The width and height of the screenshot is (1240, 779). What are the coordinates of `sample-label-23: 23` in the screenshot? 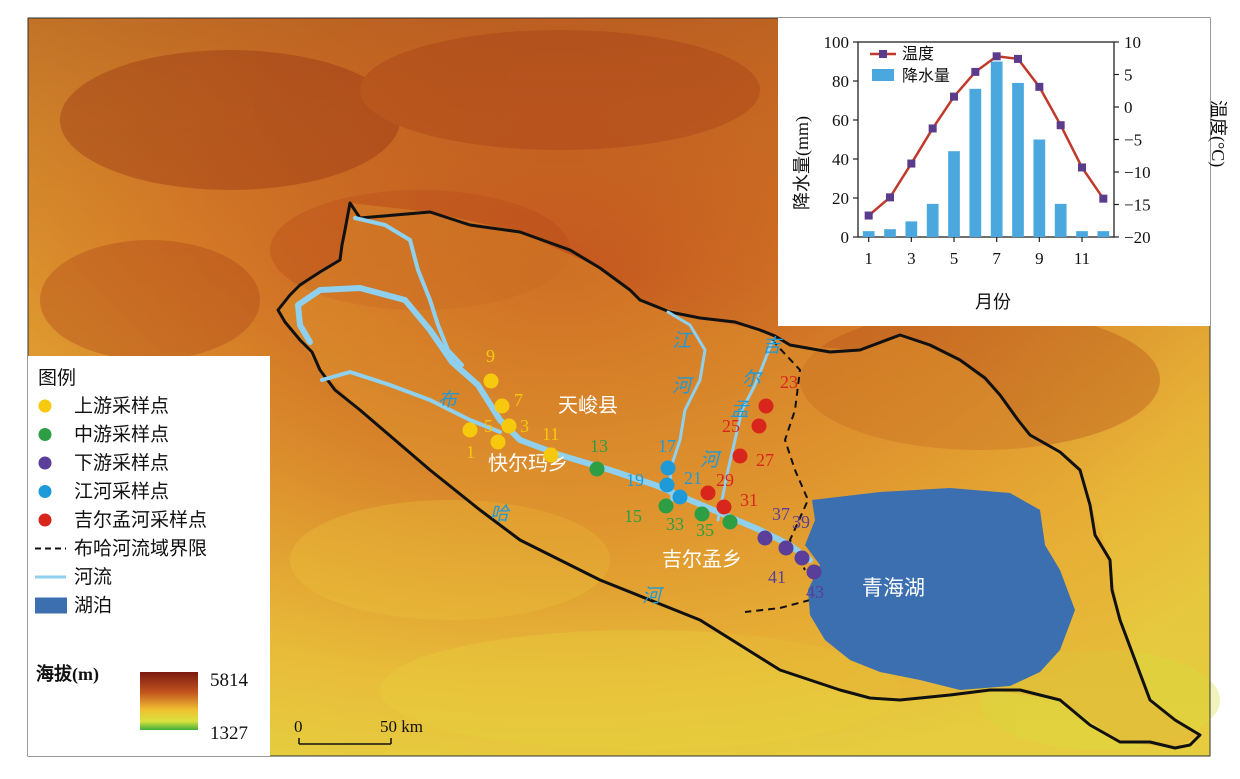 It's located at (789, 382).